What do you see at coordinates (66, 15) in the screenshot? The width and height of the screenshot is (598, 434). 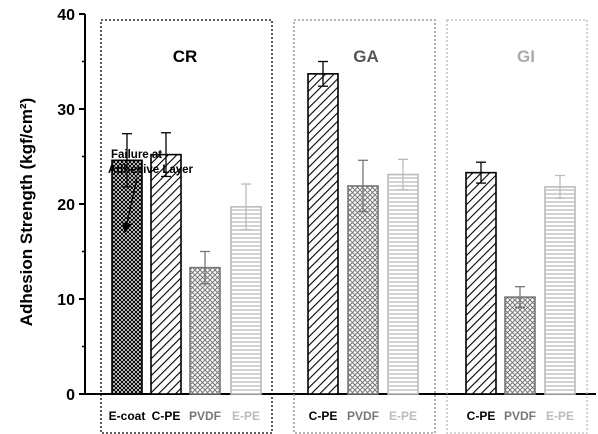 I see `y-tick-label: 40` at bounding box center [66, 15].